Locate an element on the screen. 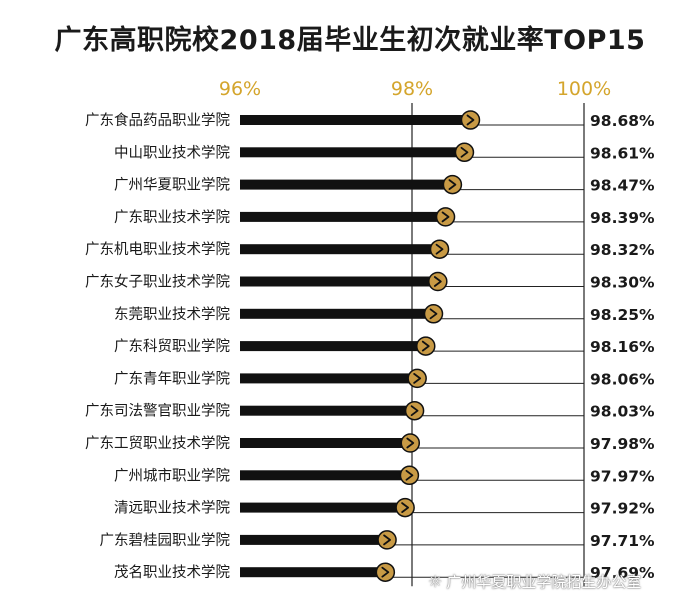 The height and width of the screenshot is (615, 700). x-tick-label: 100% is located at coordinates (584, 89).